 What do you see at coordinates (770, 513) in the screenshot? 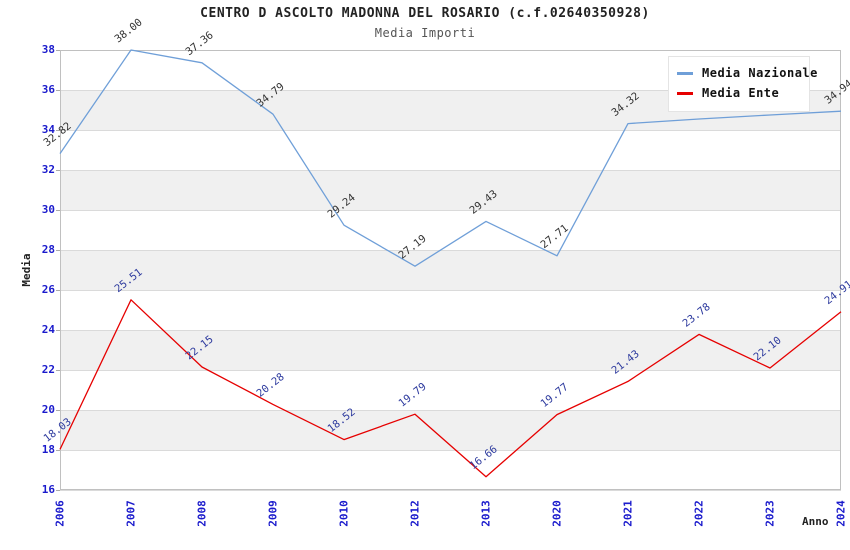
I see `x-tick-label: 2023` at bounding box center [770, 513].